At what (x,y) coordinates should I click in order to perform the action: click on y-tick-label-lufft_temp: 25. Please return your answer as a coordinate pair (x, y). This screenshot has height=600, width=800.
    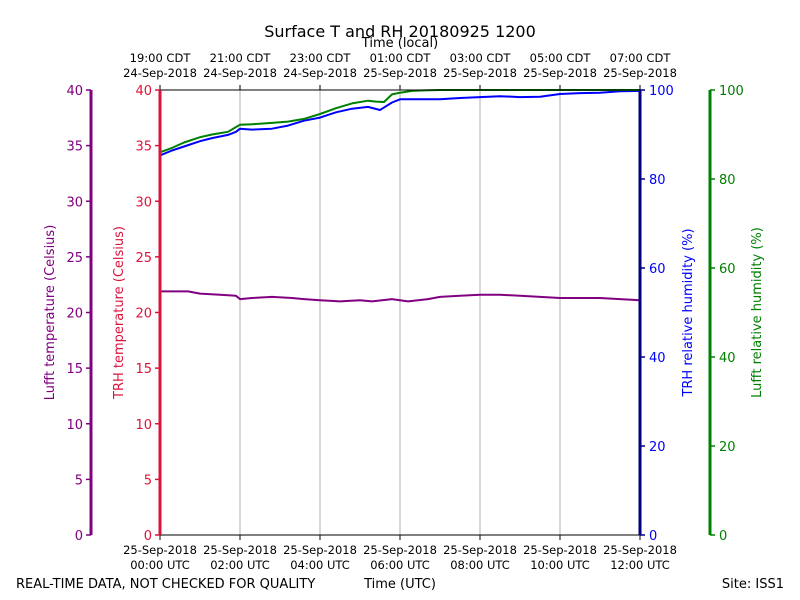
    Looking at the image, I should click on (74, 258).